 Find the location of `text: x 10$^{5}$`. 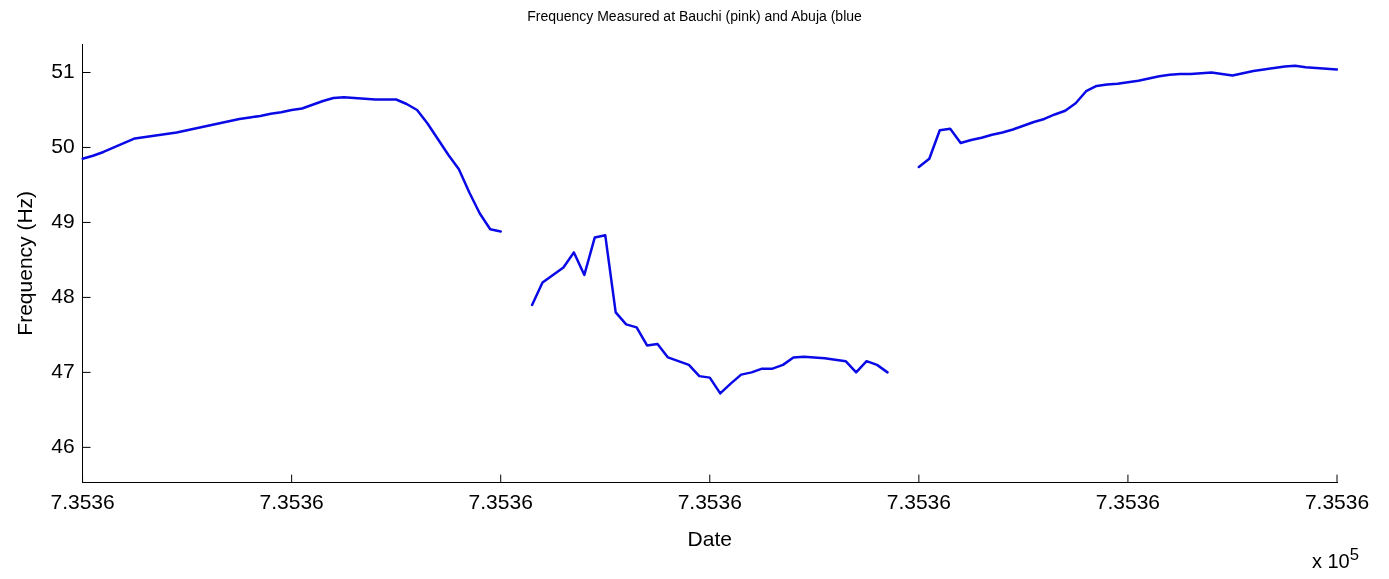

text: x 10$^{5}$ is located at coordinates (1335, 559).